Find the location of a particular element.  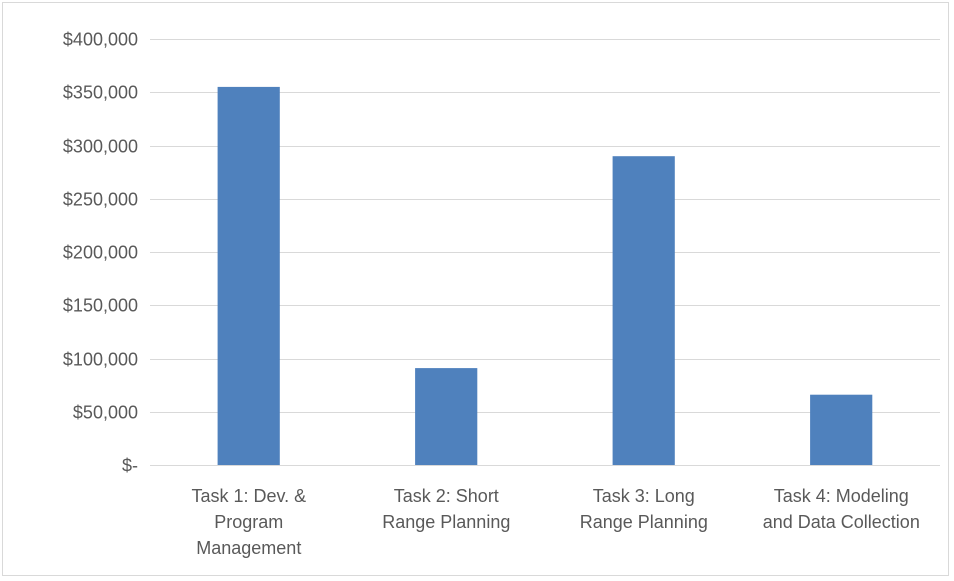

y-tick-label: $350,000 is located at coordinates (100, 93).